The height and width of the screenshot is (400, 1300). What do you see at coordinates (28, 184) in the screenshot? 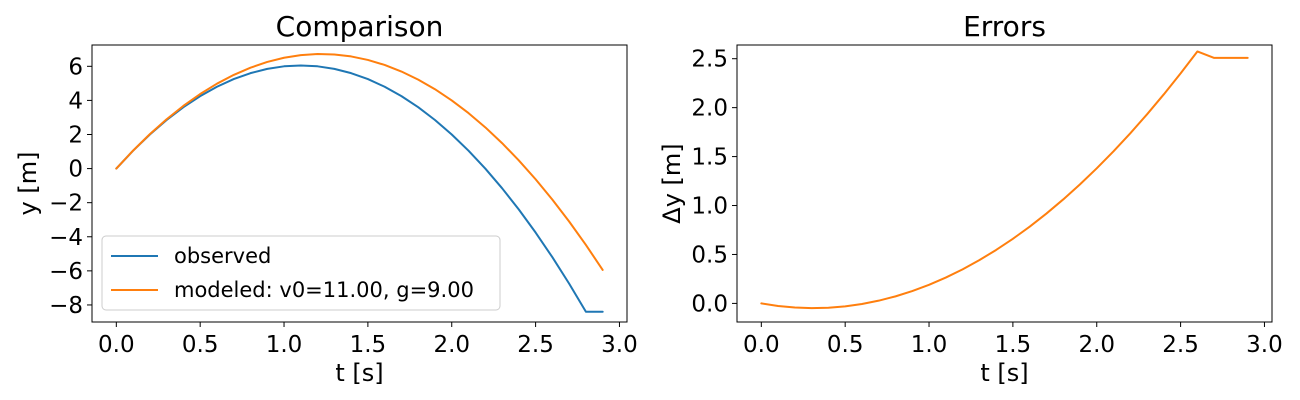
I see `y-axis-label: y [m]` at bounding box center [28, 184].